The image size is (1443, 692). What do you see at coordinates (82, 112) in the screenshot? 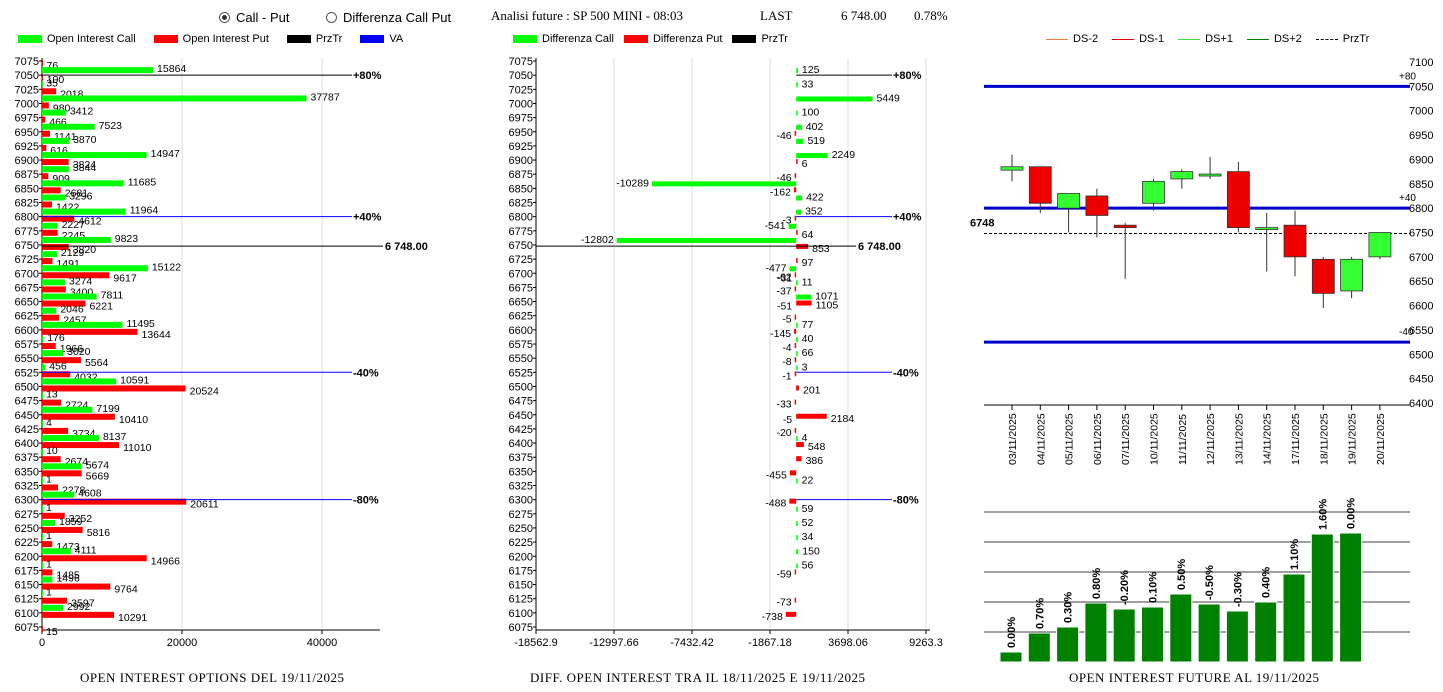
I see `call-value-label: 3412` at bounding box center [82, 112].